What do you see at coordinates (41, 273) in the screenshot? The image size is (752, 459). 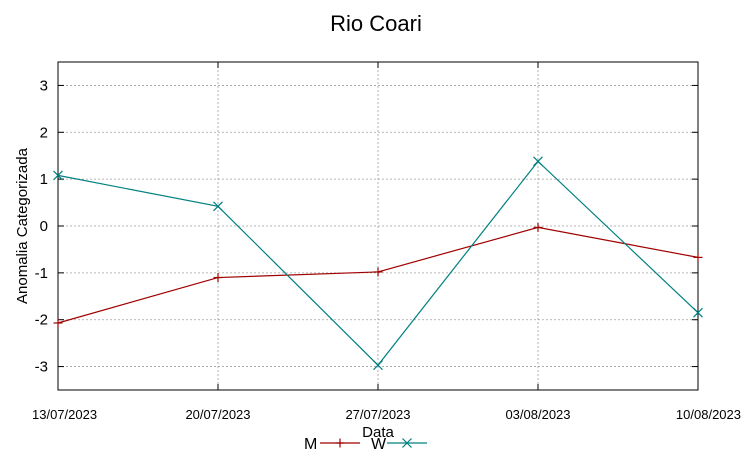 I see `y-tick-label: -1` at bounding box center [41, 273].